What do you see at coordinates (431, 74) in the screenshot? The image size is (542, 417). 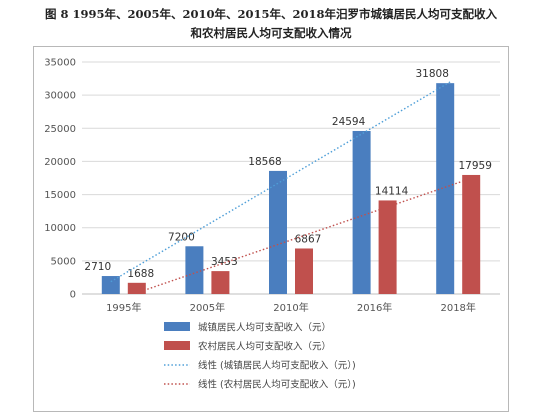 I see `data-label-urban-4: 31808` at bounding box center [431, 74].